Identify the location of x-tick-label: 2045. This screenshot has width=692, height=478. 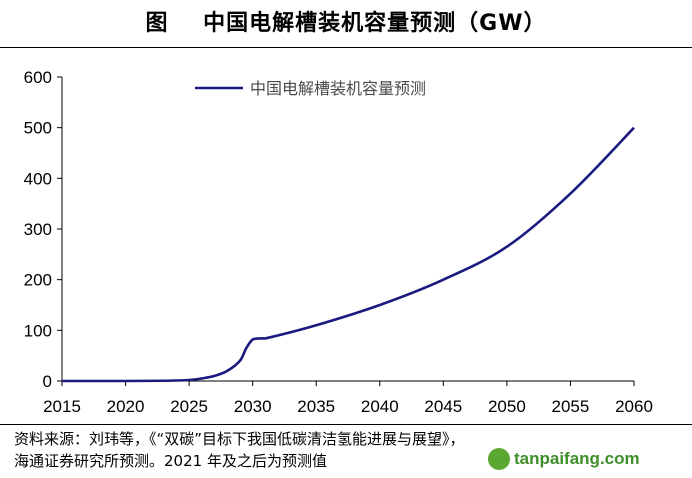
(443, 406).